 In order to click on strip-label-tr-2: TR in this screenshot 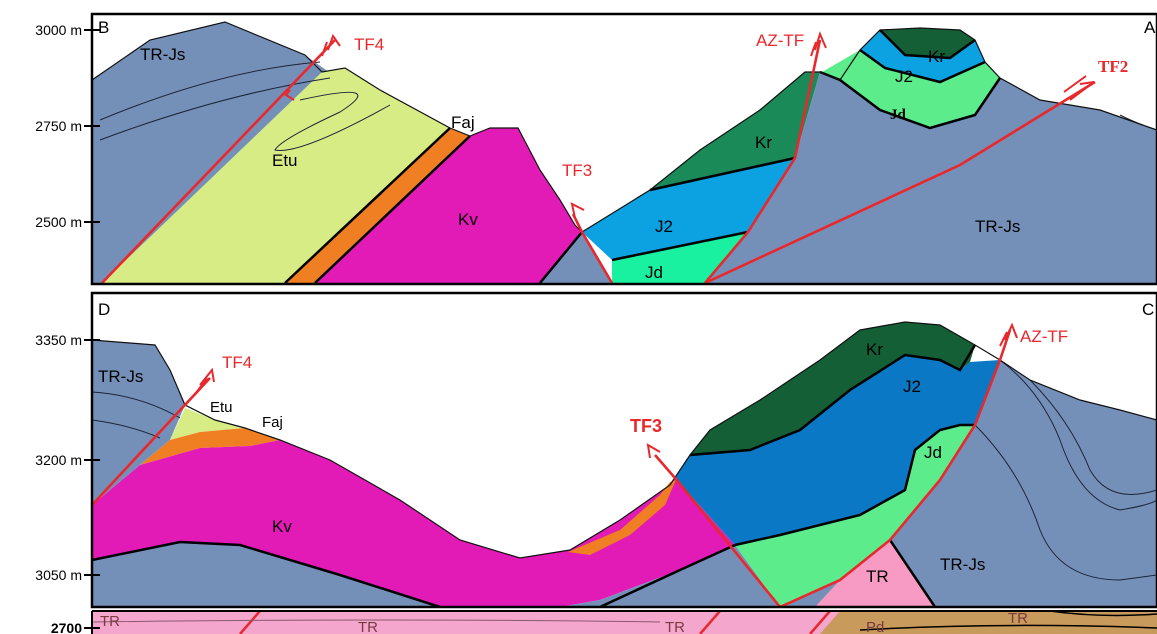, I will do `click(368, 626)`.